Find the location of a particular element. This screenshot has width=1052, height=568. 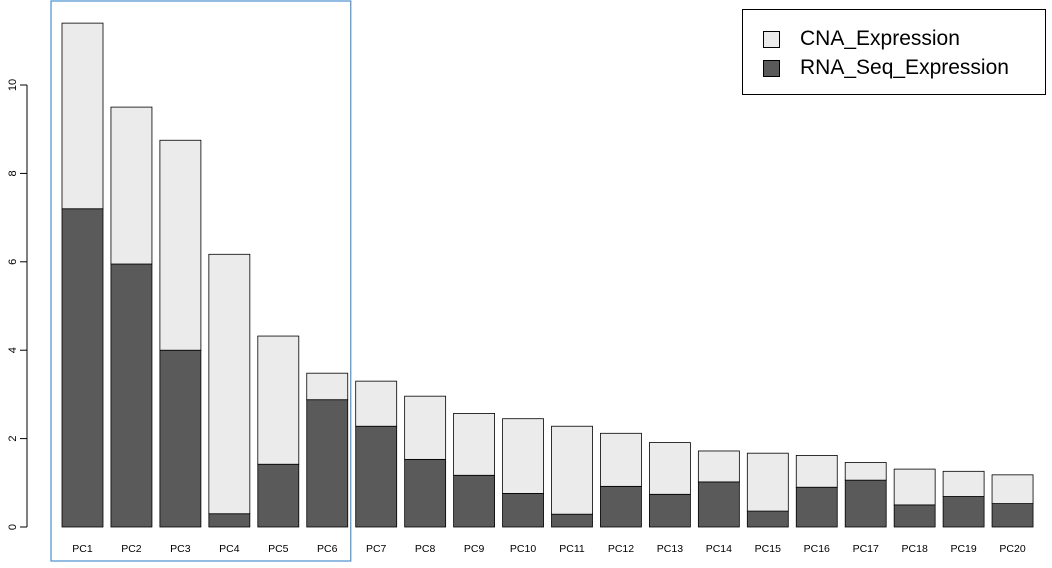

y-tick-label-0: 0 is located at coordinates (13, 527).